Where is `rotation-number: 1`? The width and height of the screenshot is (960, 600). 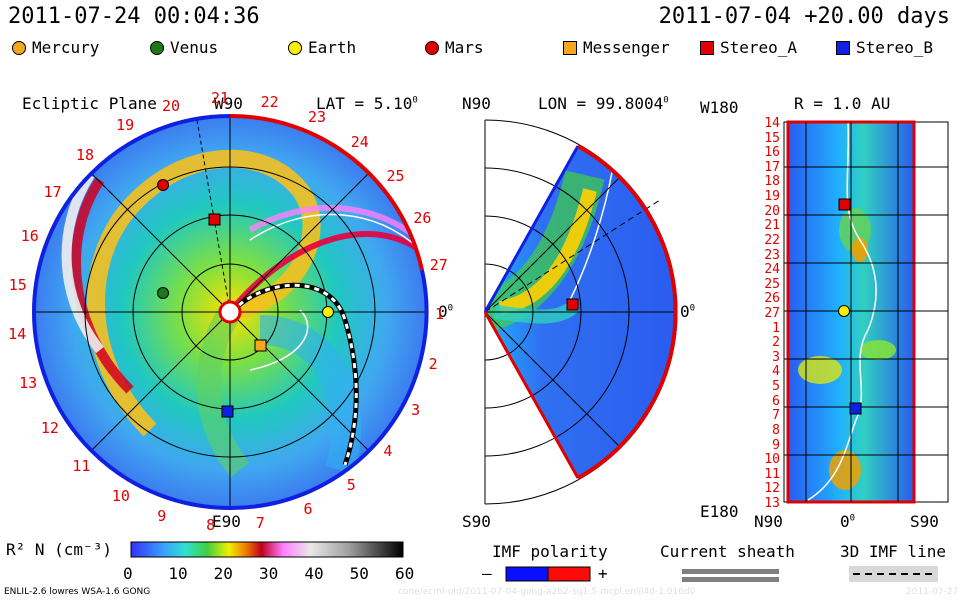
rotation-number: 1 is located at coordinates (439, 314).